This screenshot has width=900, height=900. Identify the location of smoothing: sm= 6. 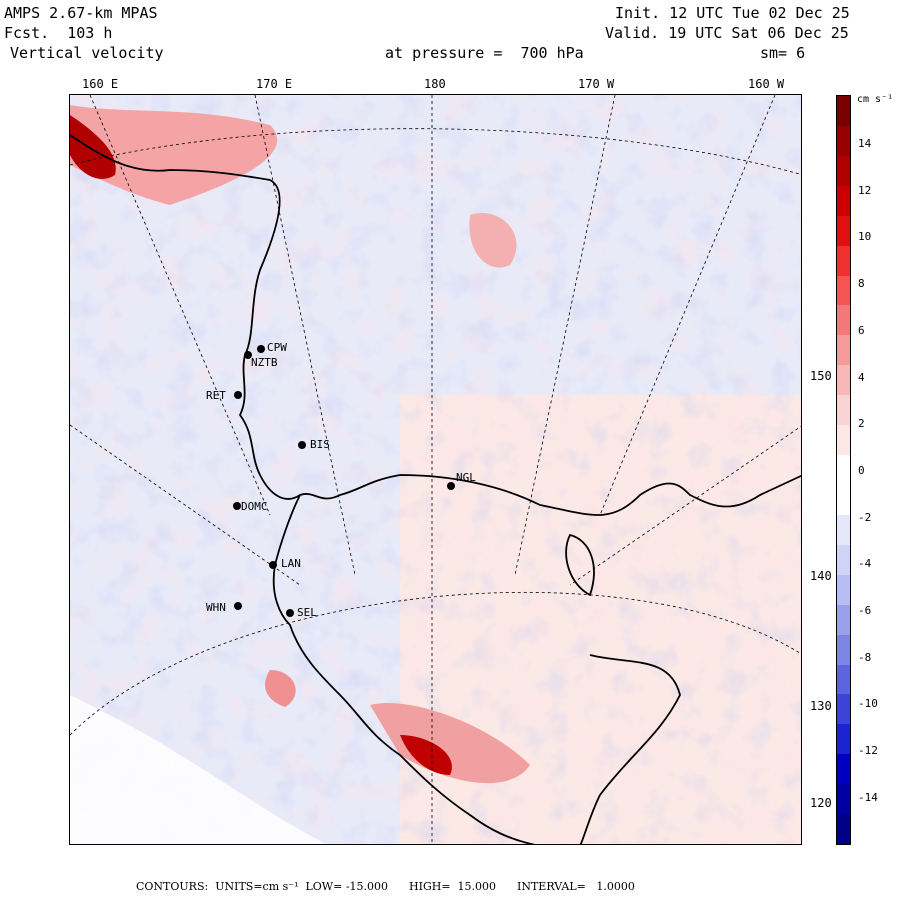
(783, 53).